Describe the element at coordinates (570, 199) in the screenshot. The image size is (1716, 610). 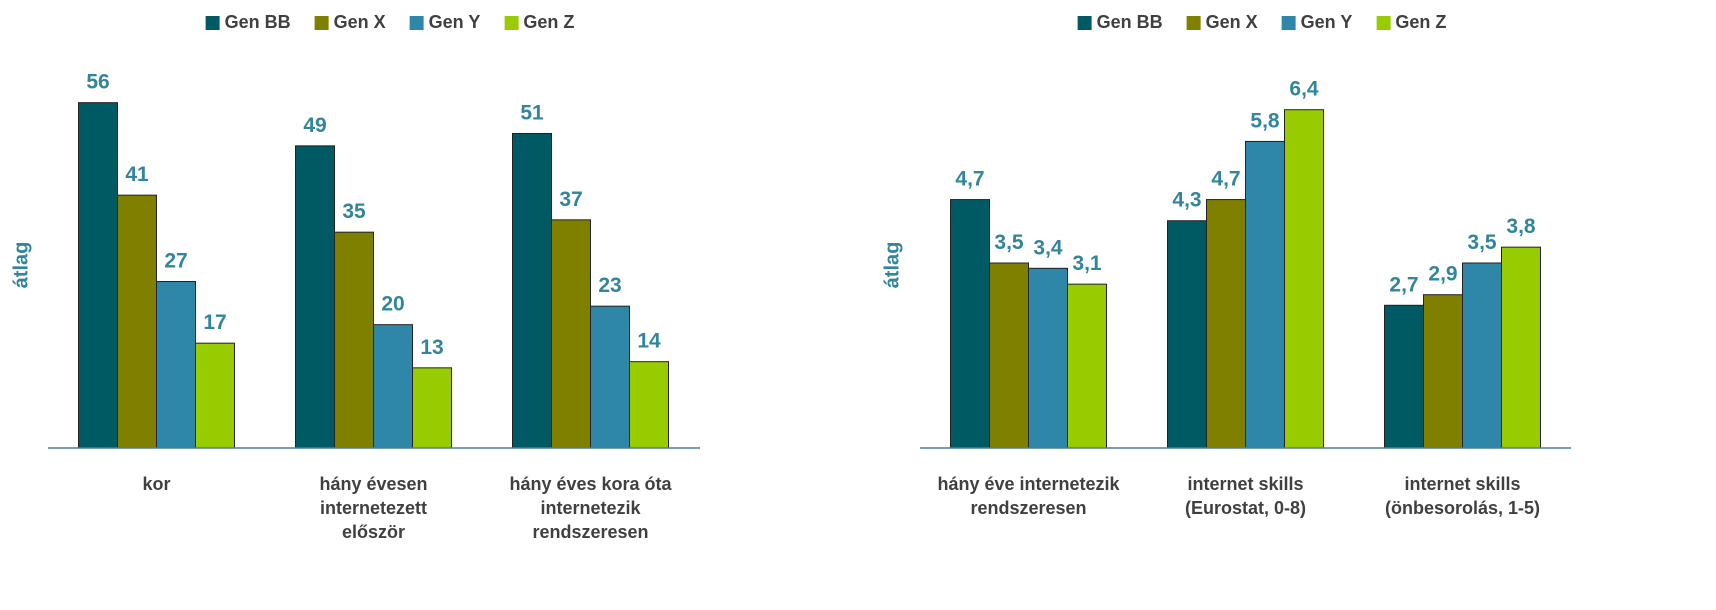
I see `data-label: 37` at that location.